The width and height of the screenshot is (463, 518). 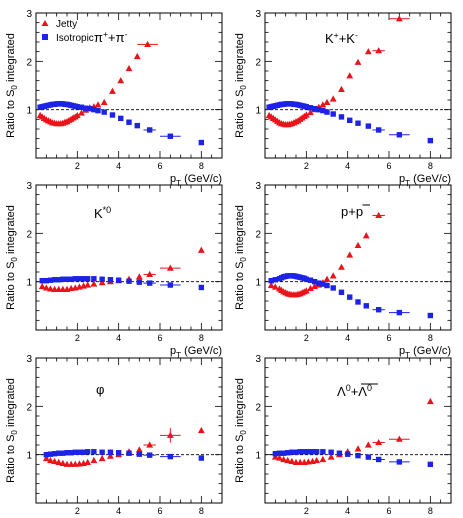 What do you see at coordinates (111, 37) in the screenshot?
I see `panel-label: π++π-` at bounding box center [111, 37].